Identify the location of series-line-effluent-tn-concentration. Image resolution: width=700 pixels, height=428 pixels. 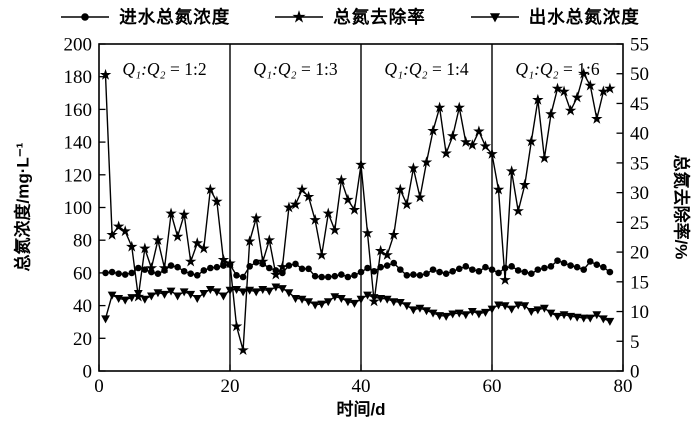
(357, 304).